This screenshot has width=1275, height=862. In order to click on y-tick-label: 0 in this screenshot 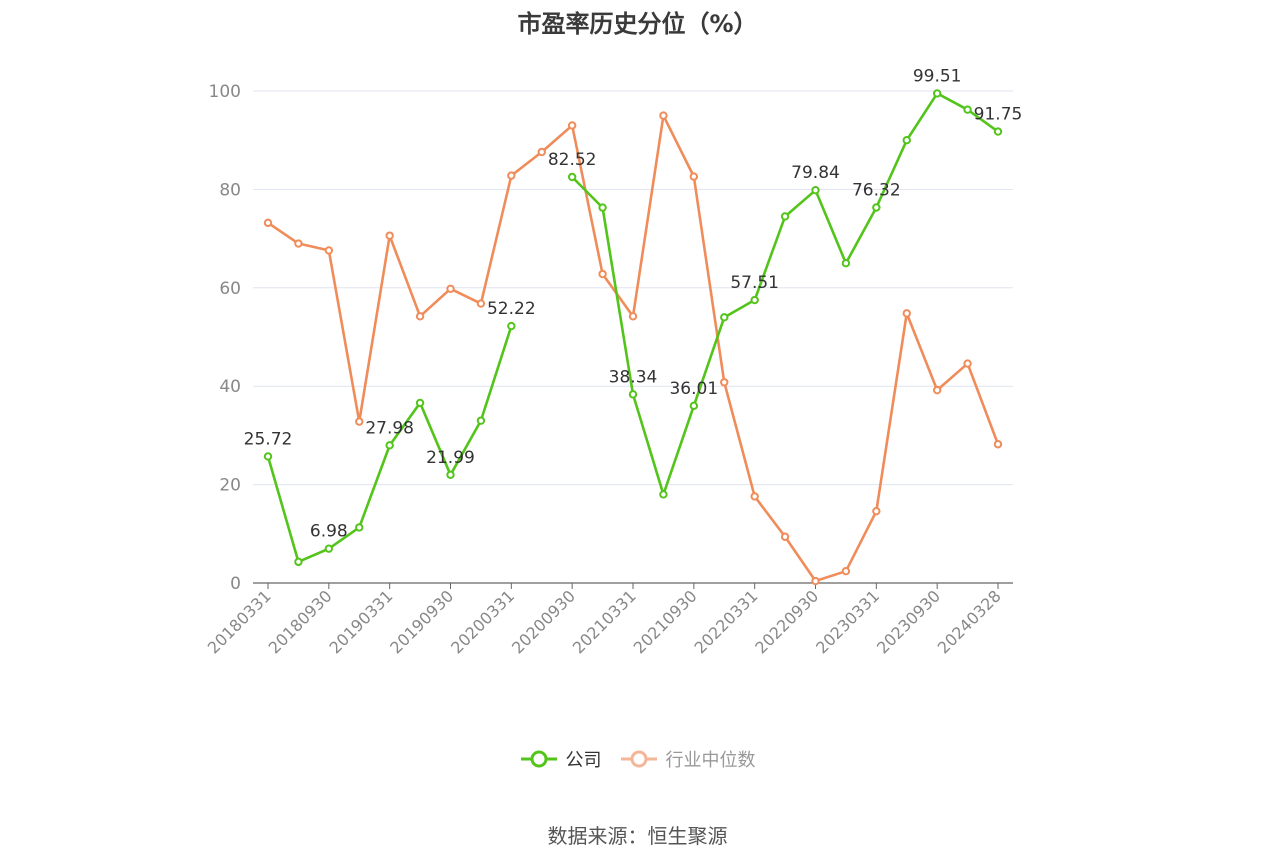, I will do `click(235, 584)`.